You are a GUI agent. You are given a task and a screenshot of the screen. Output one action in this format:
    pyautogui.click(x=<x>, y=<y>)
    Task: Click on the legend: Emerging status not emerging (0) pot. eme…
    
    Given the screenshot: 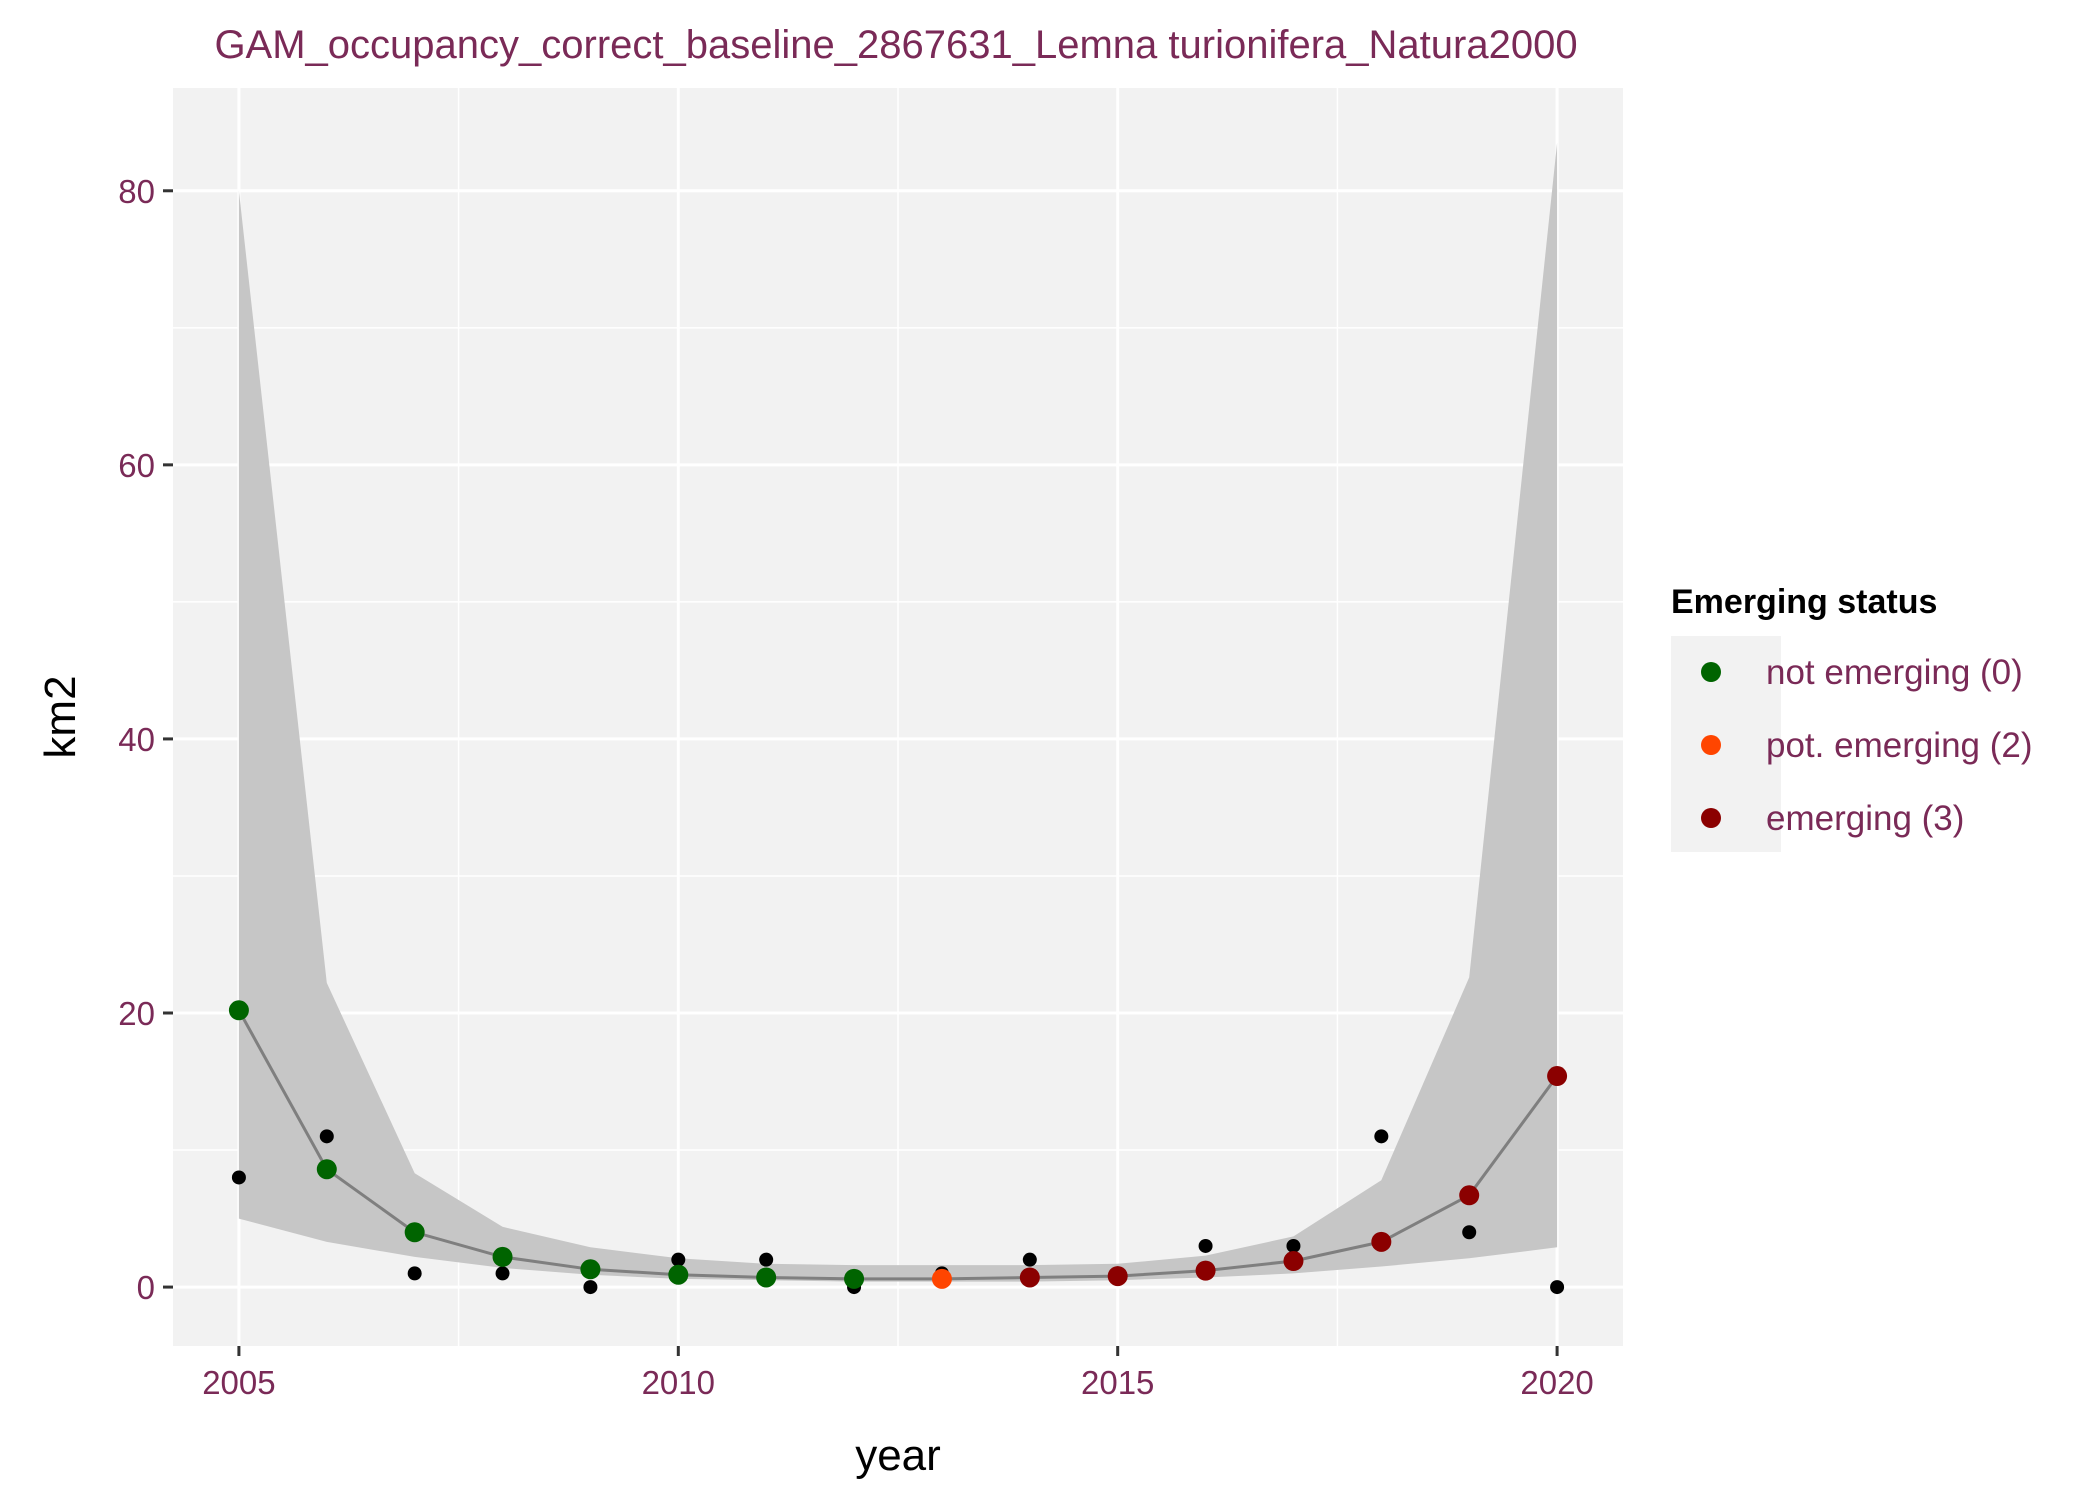 What is the action you would take?
    pyautogui.click(x=1852, y=717)
    